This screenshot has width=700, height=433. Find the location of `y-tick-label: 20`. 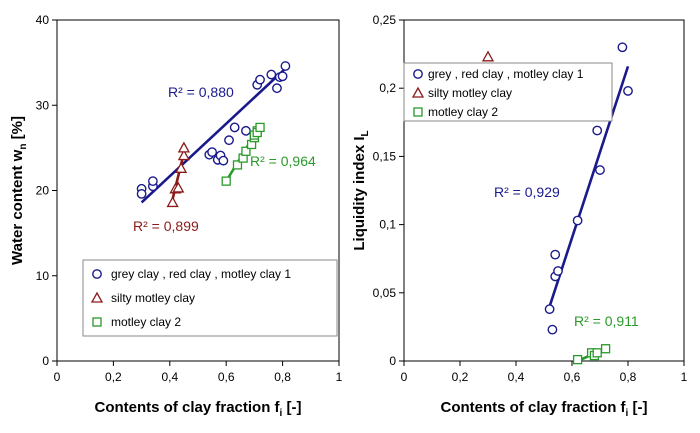

y-tick-label: 20 is located at coordinates (43, 191).